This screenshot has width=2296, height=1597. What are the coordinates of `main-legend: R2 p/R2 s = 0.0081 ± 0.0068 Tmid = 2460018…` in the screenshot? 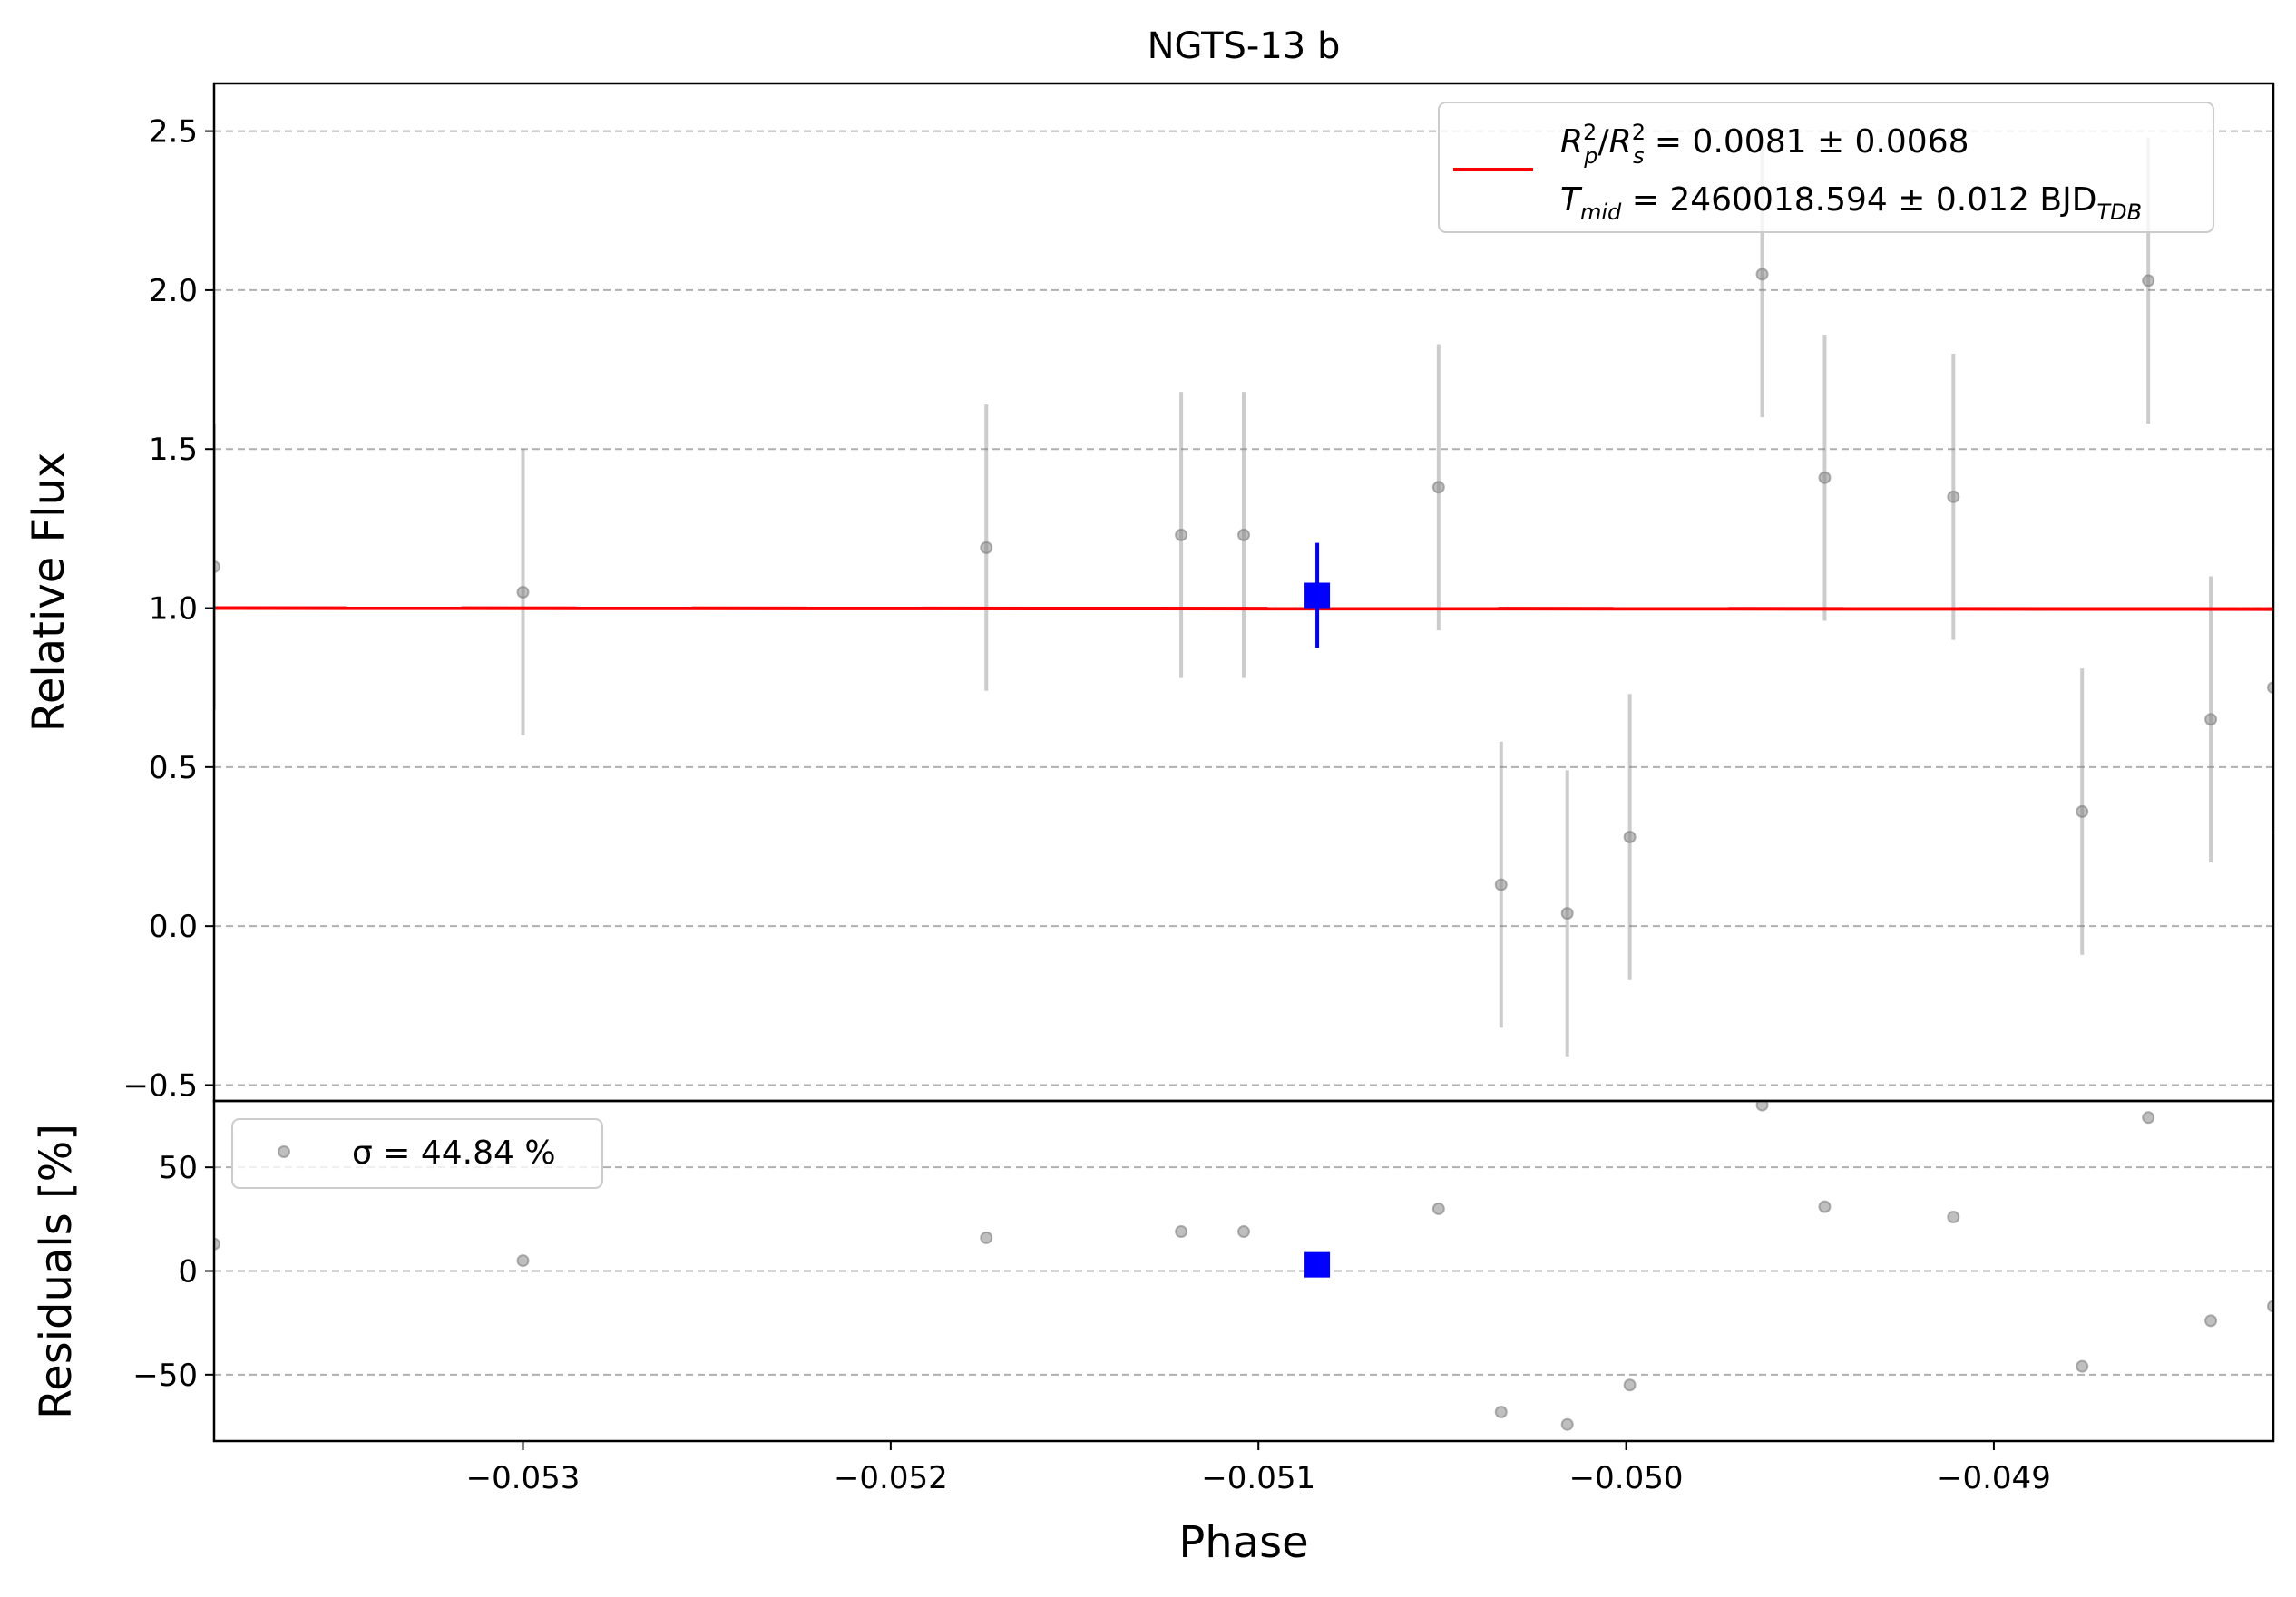 It's located at (1826, 167).